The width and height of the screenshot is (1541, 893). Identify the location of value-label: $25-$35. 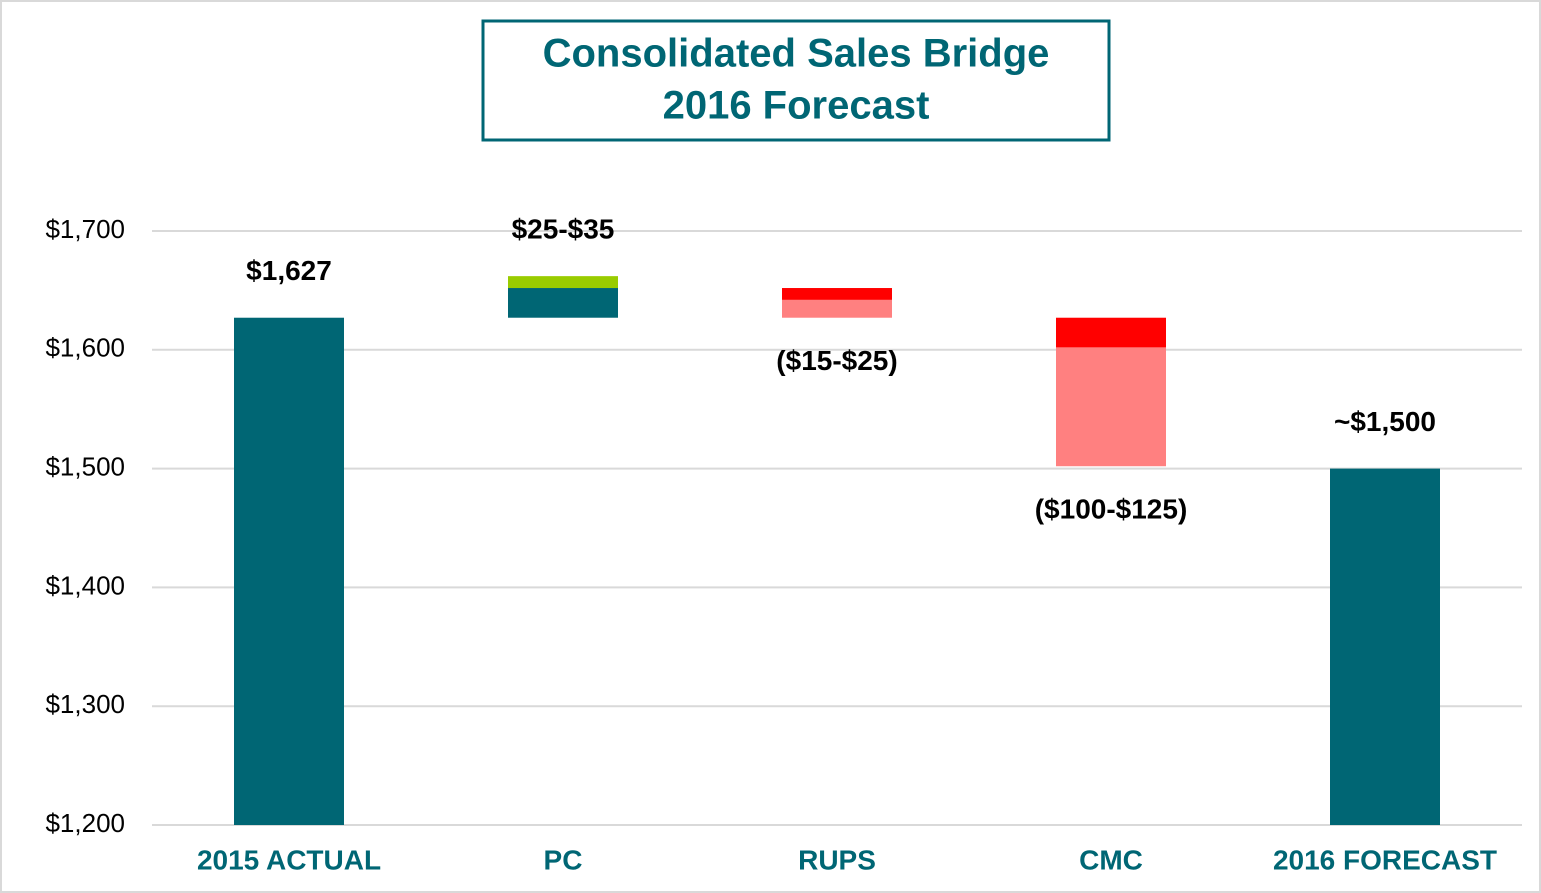
(563, 229).